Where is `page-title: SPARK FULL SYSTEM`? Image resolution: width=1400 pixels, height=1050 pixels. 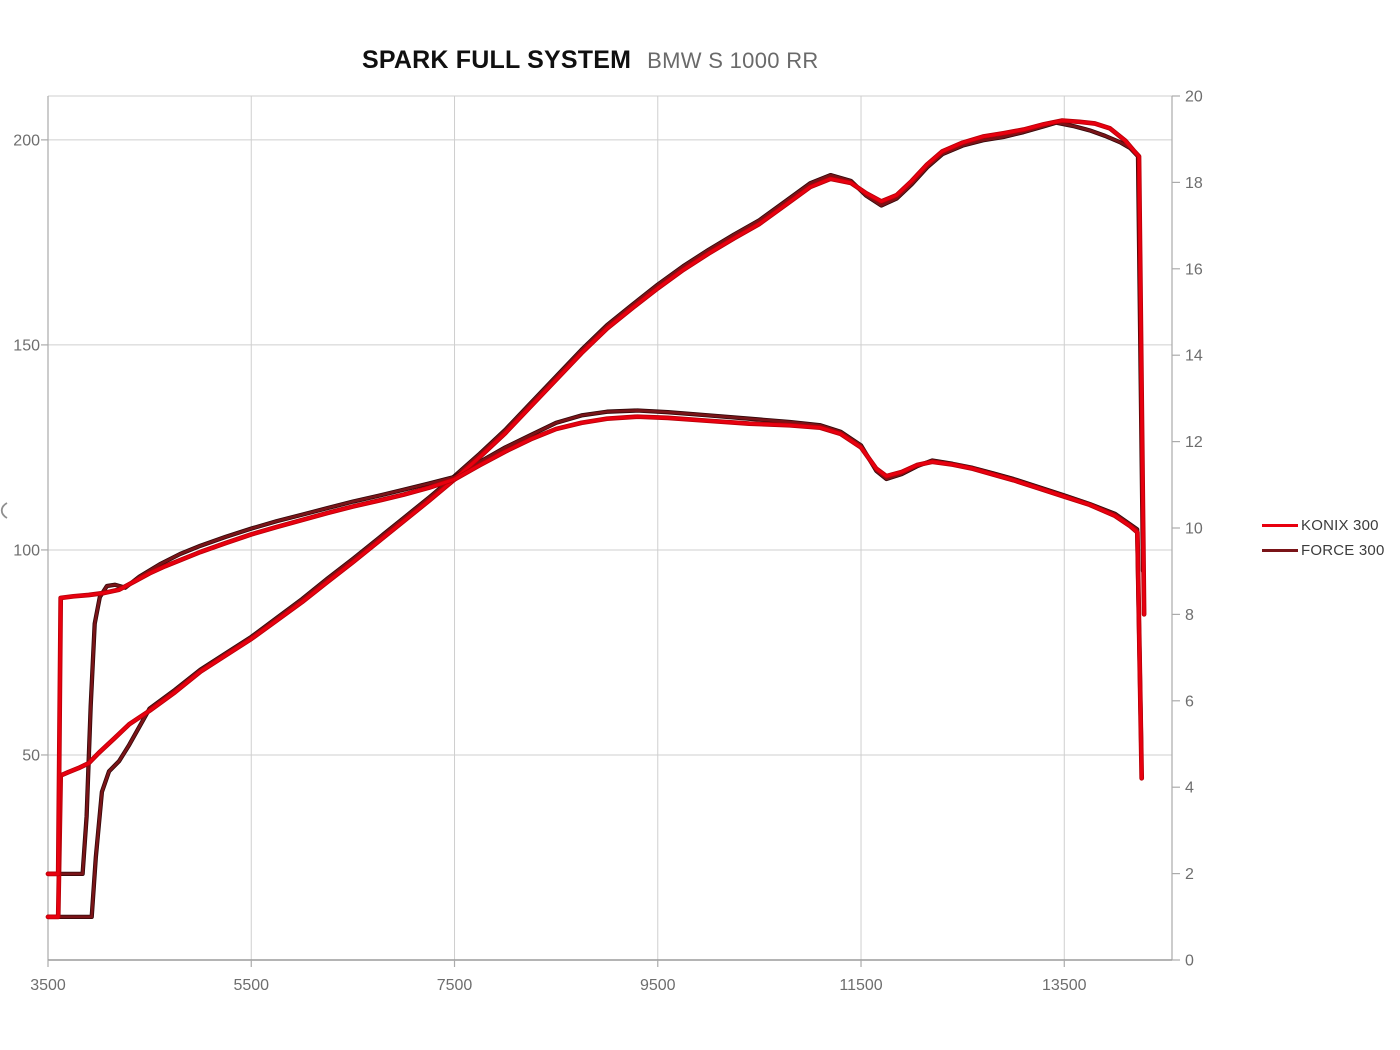
page-title: SPARK FULL SYSTEM is located at coordinates (497, 60).